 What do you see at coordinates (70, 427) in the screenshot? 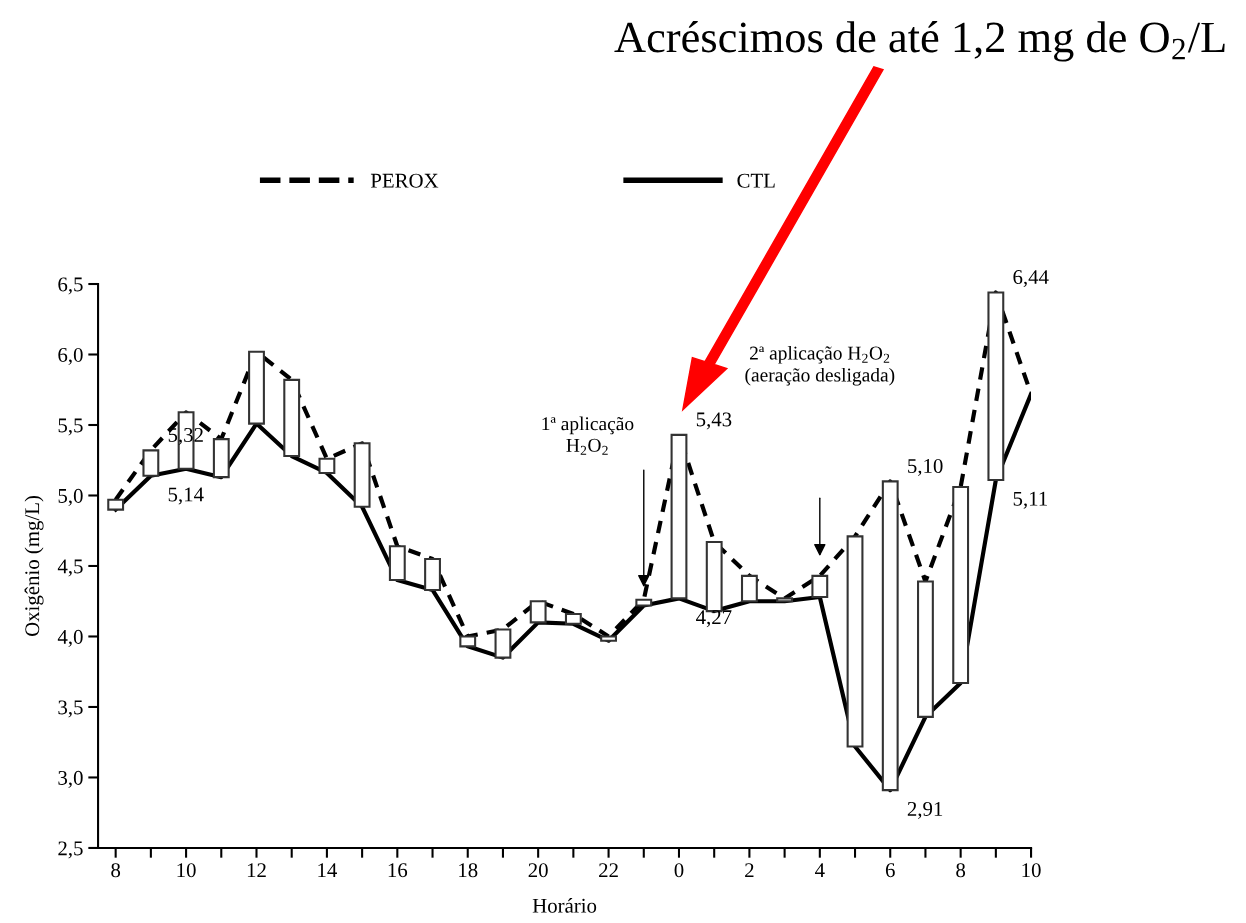
I see `y-tick-label: 5,5` at bounding box center [70, 427].